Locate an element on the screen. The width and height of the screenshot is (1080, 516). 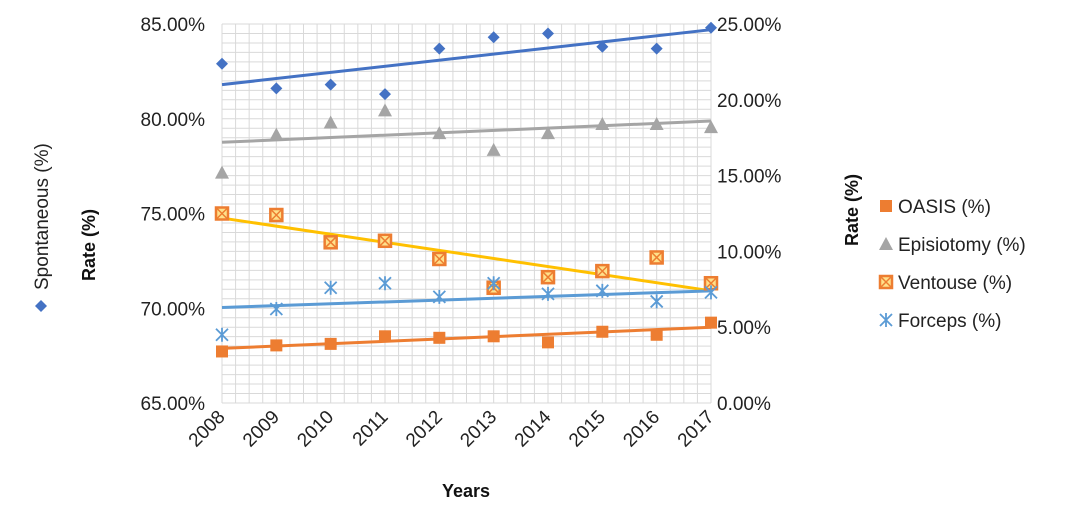
trendline-spontaneous is located at coordinates (466, 57).